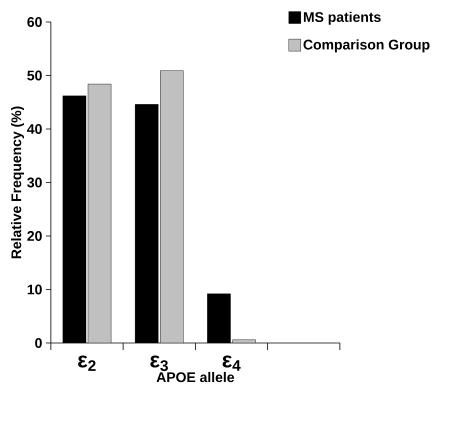  Describe the element at coordinates (38, 343) in the screenshot. I see `y-tick-label: 0` at that location.